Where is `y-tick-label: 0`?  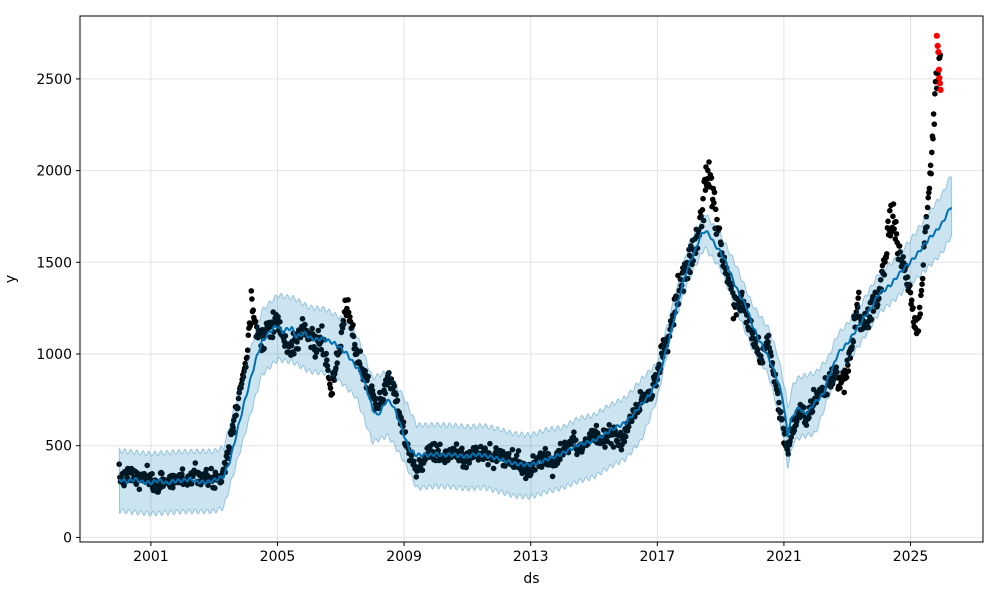 y-tick-label: 0 is located at coordinates (67, 538).